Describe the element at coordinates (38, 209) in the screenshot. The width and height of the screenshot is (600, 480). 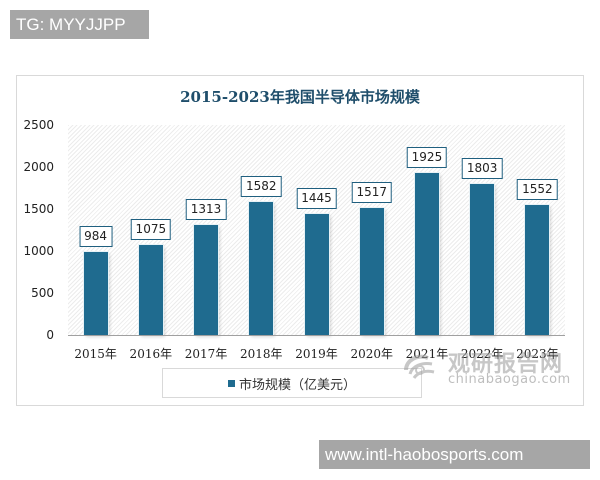
I see `y-tick-label: 1500` at that location.